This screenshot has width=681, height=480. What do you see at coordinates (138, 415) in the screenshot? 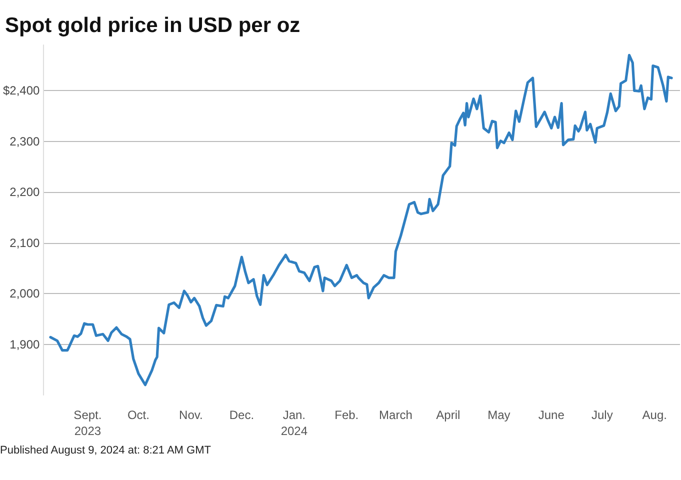
I see `x-tick-label: Oct.` at bounding box center [138, 415].